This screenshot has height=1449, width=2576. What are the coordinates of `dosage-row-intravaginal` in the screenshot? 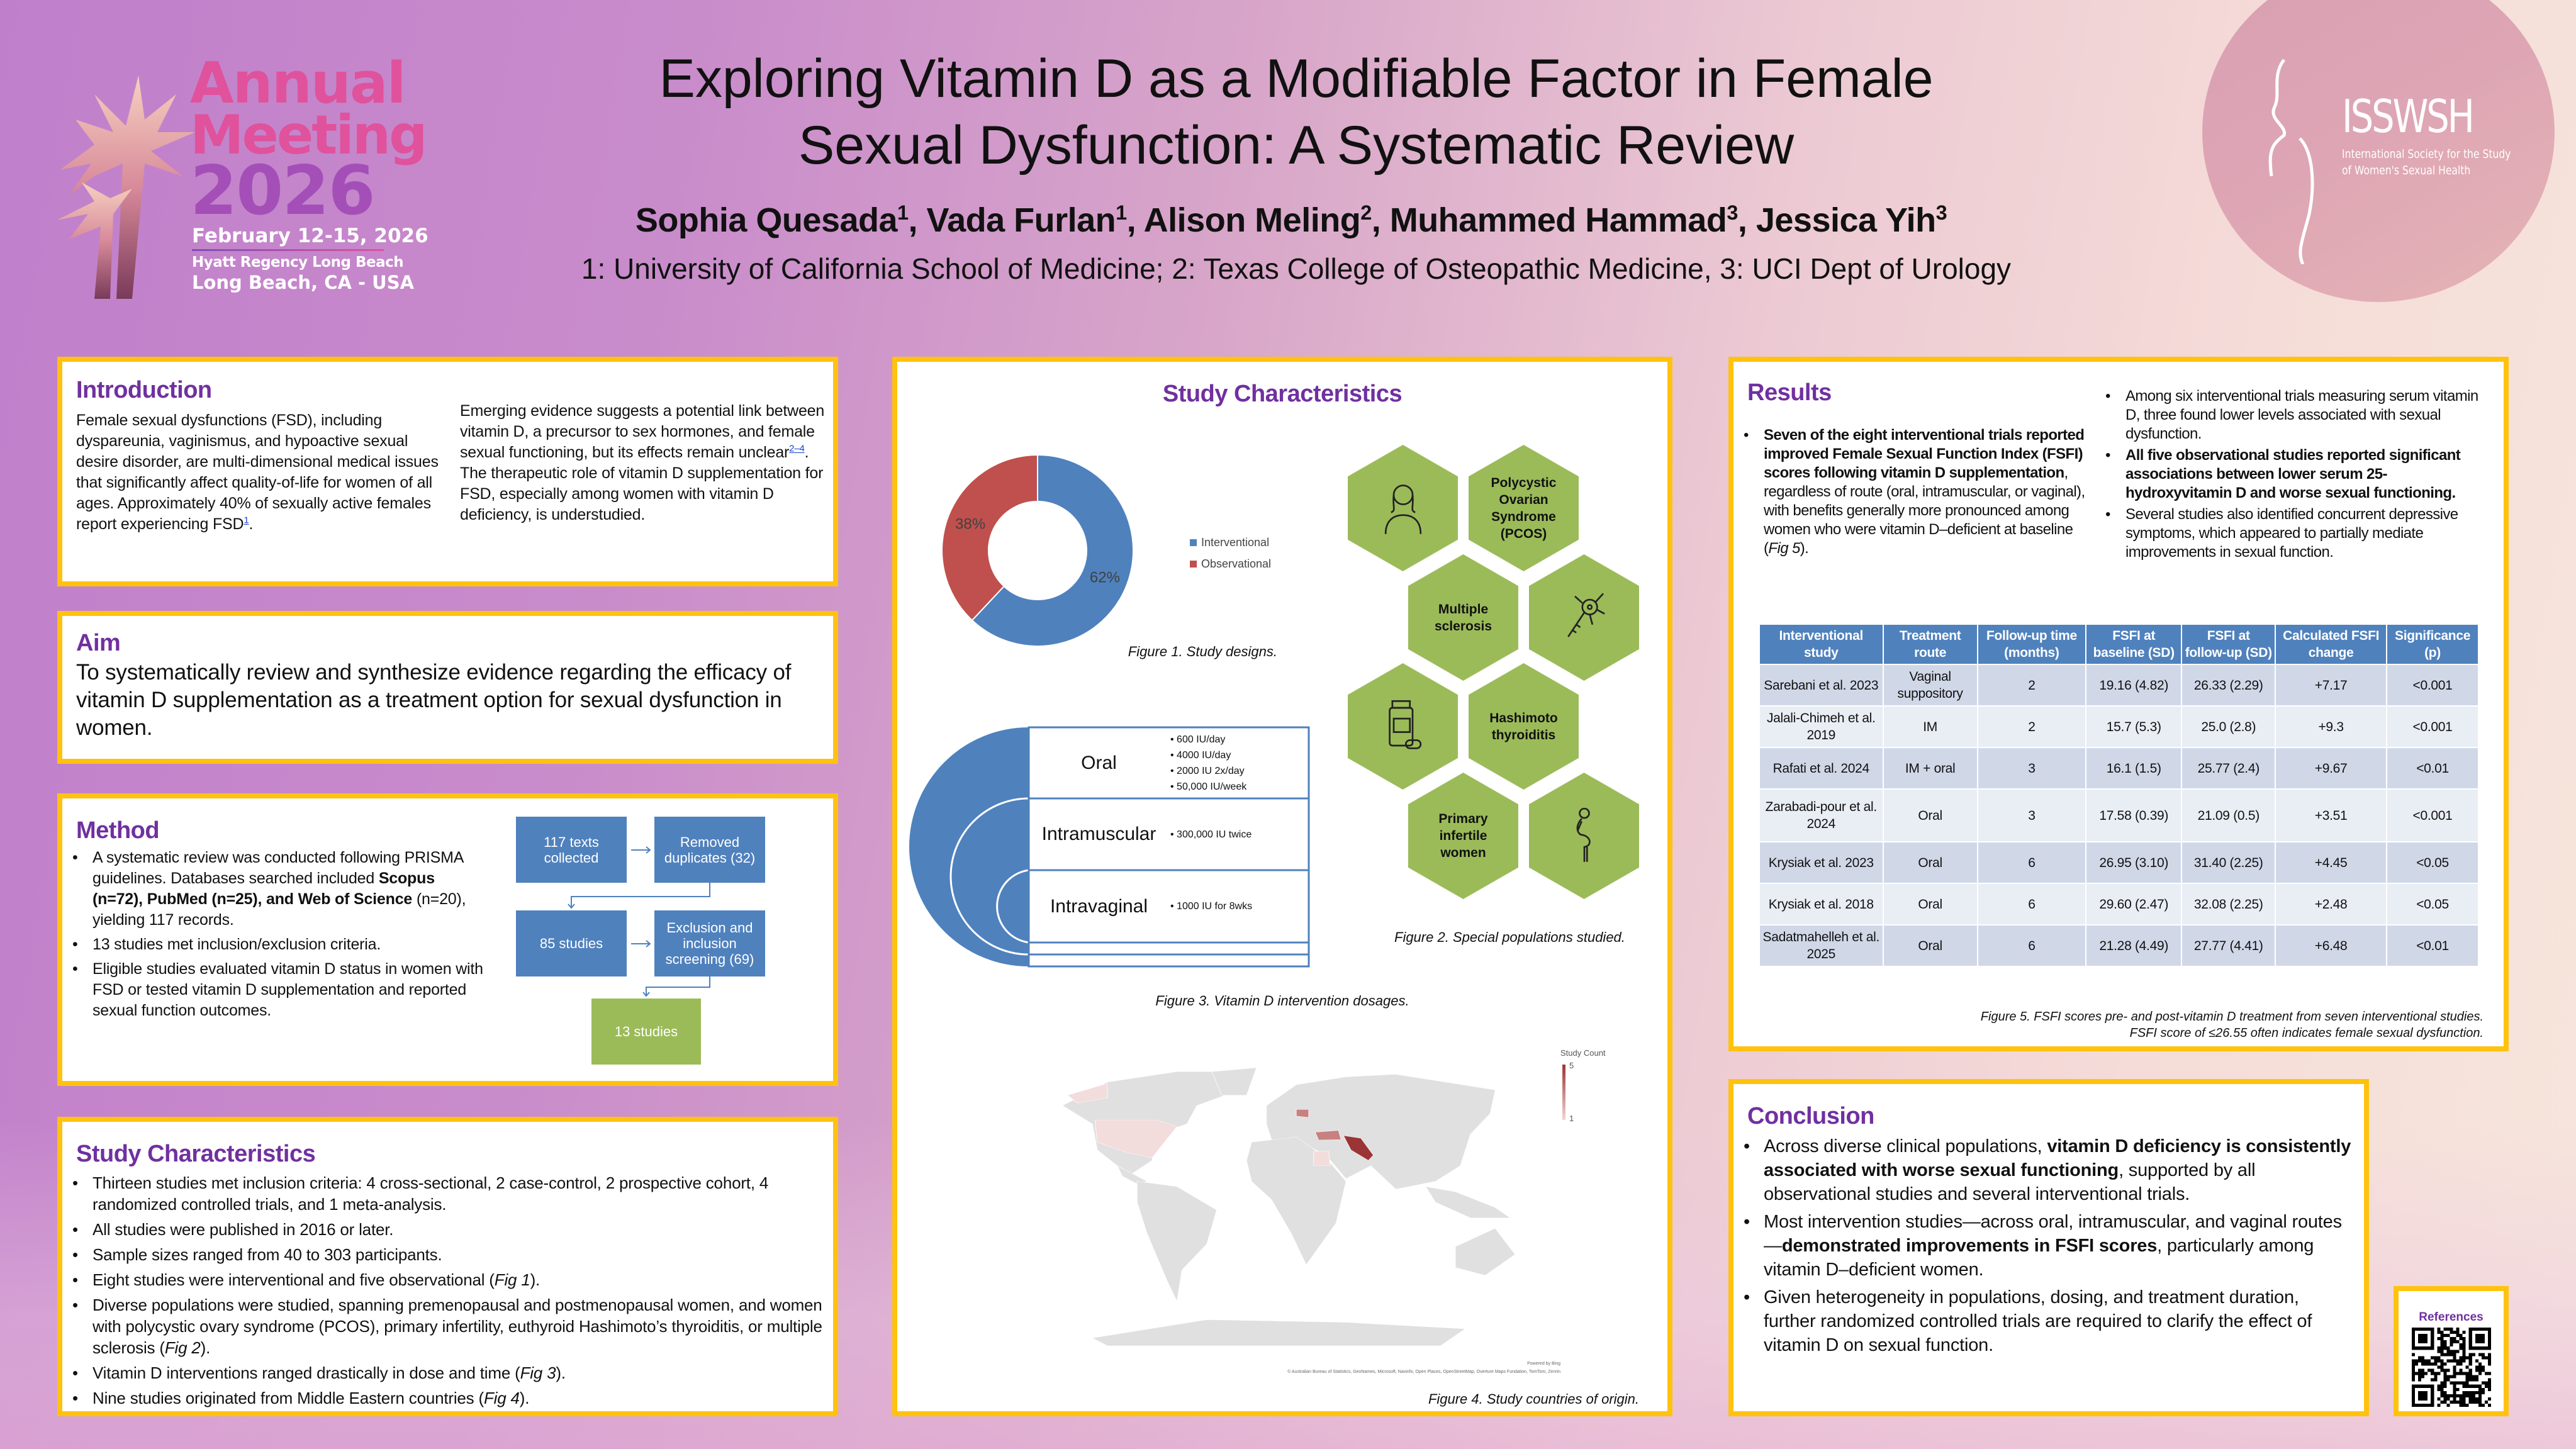 It's located at (1169, 906).